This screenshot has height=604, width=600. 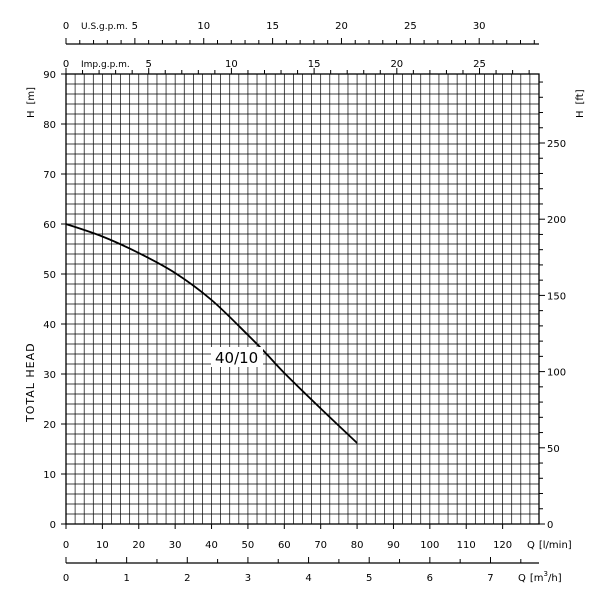 I want to click on tick-label-usgpm: 20, so click(x=341, y=26).